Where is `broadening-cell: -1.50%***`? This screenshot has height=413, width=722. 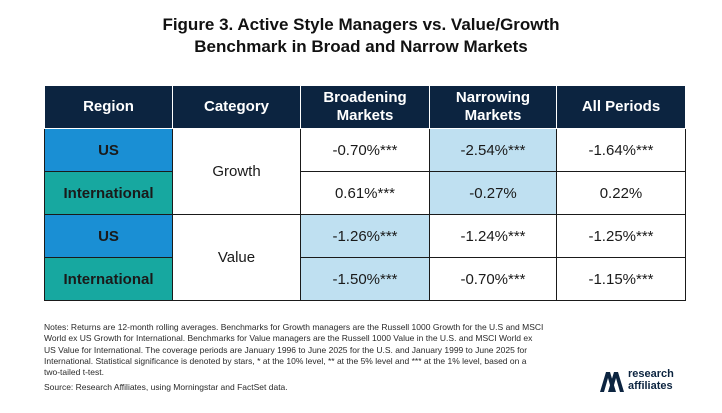
broadening-cell: -1.50%*** is located at coordinates (365, 279).